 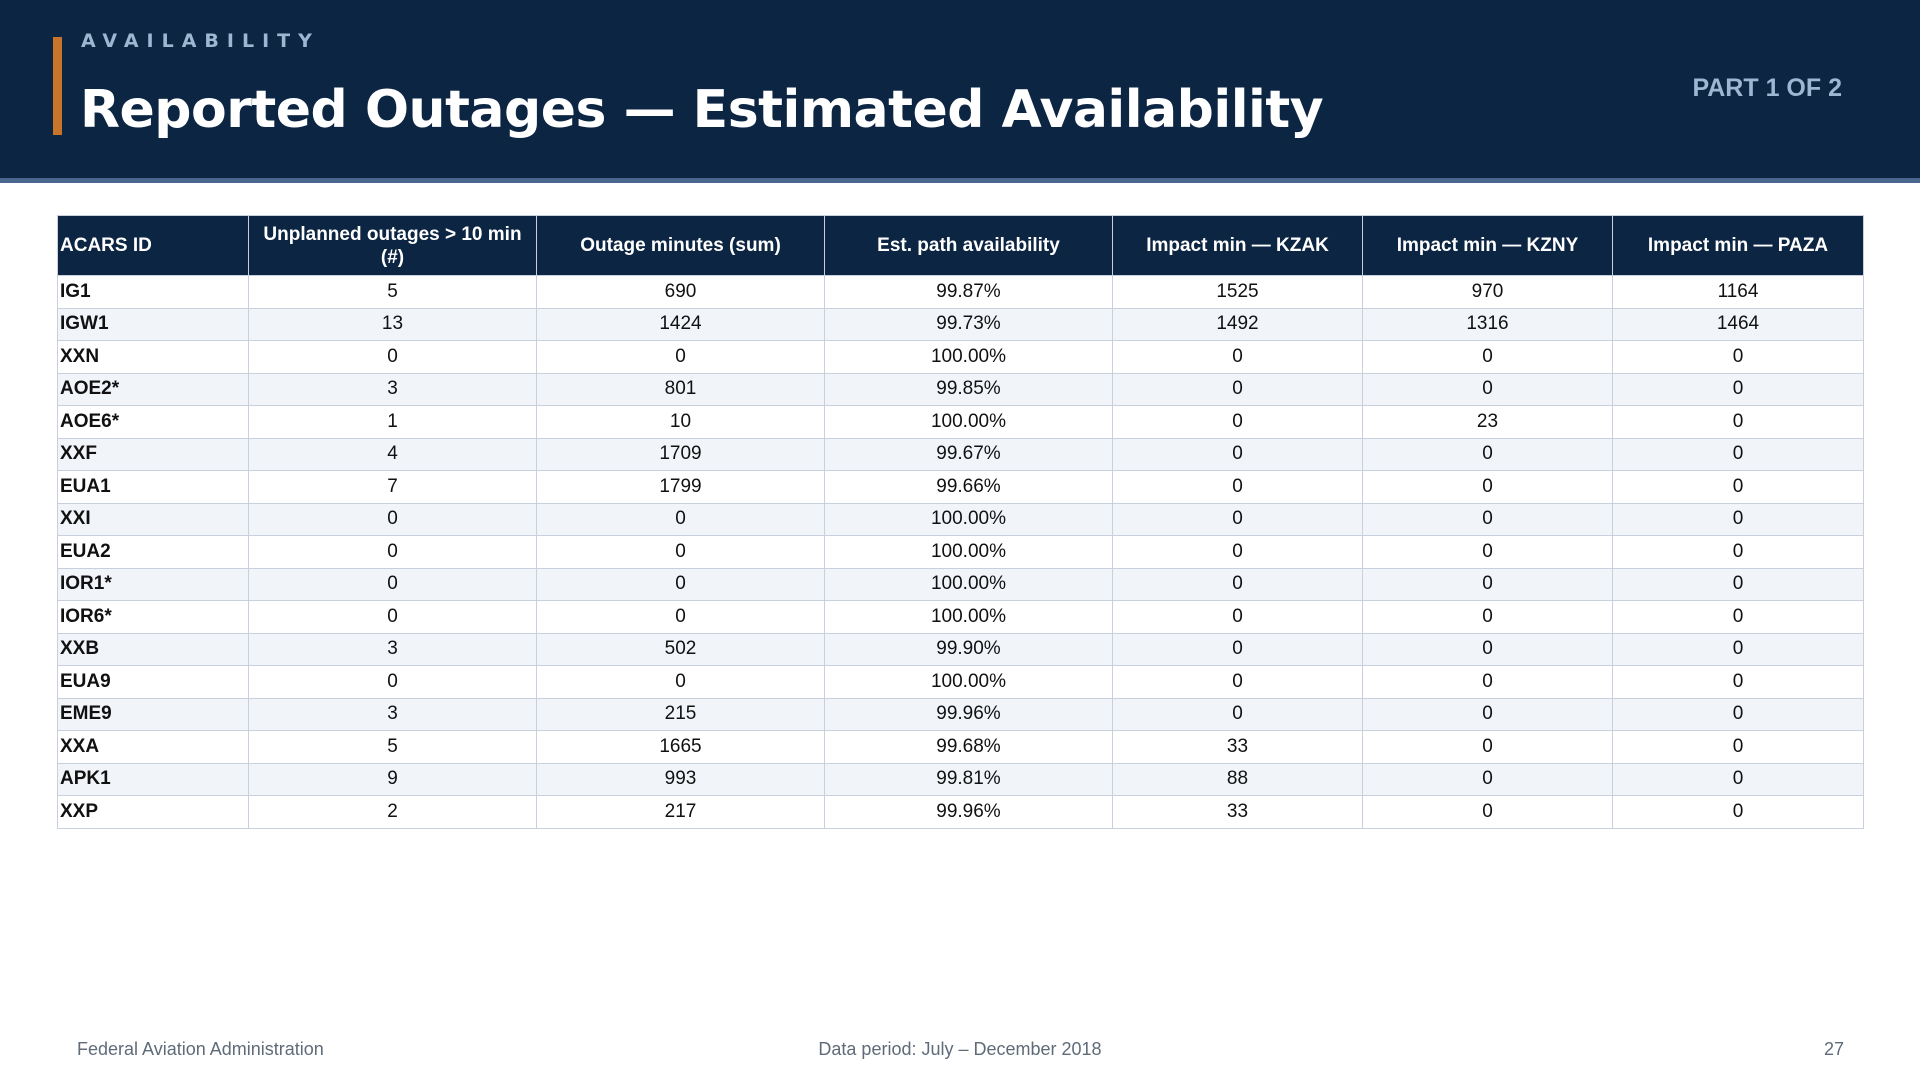 What do you see at coordinates (1738, 292) in the screenshot?
I see `cell-impact-paza: 1164` at bounding box center [1738, 292].